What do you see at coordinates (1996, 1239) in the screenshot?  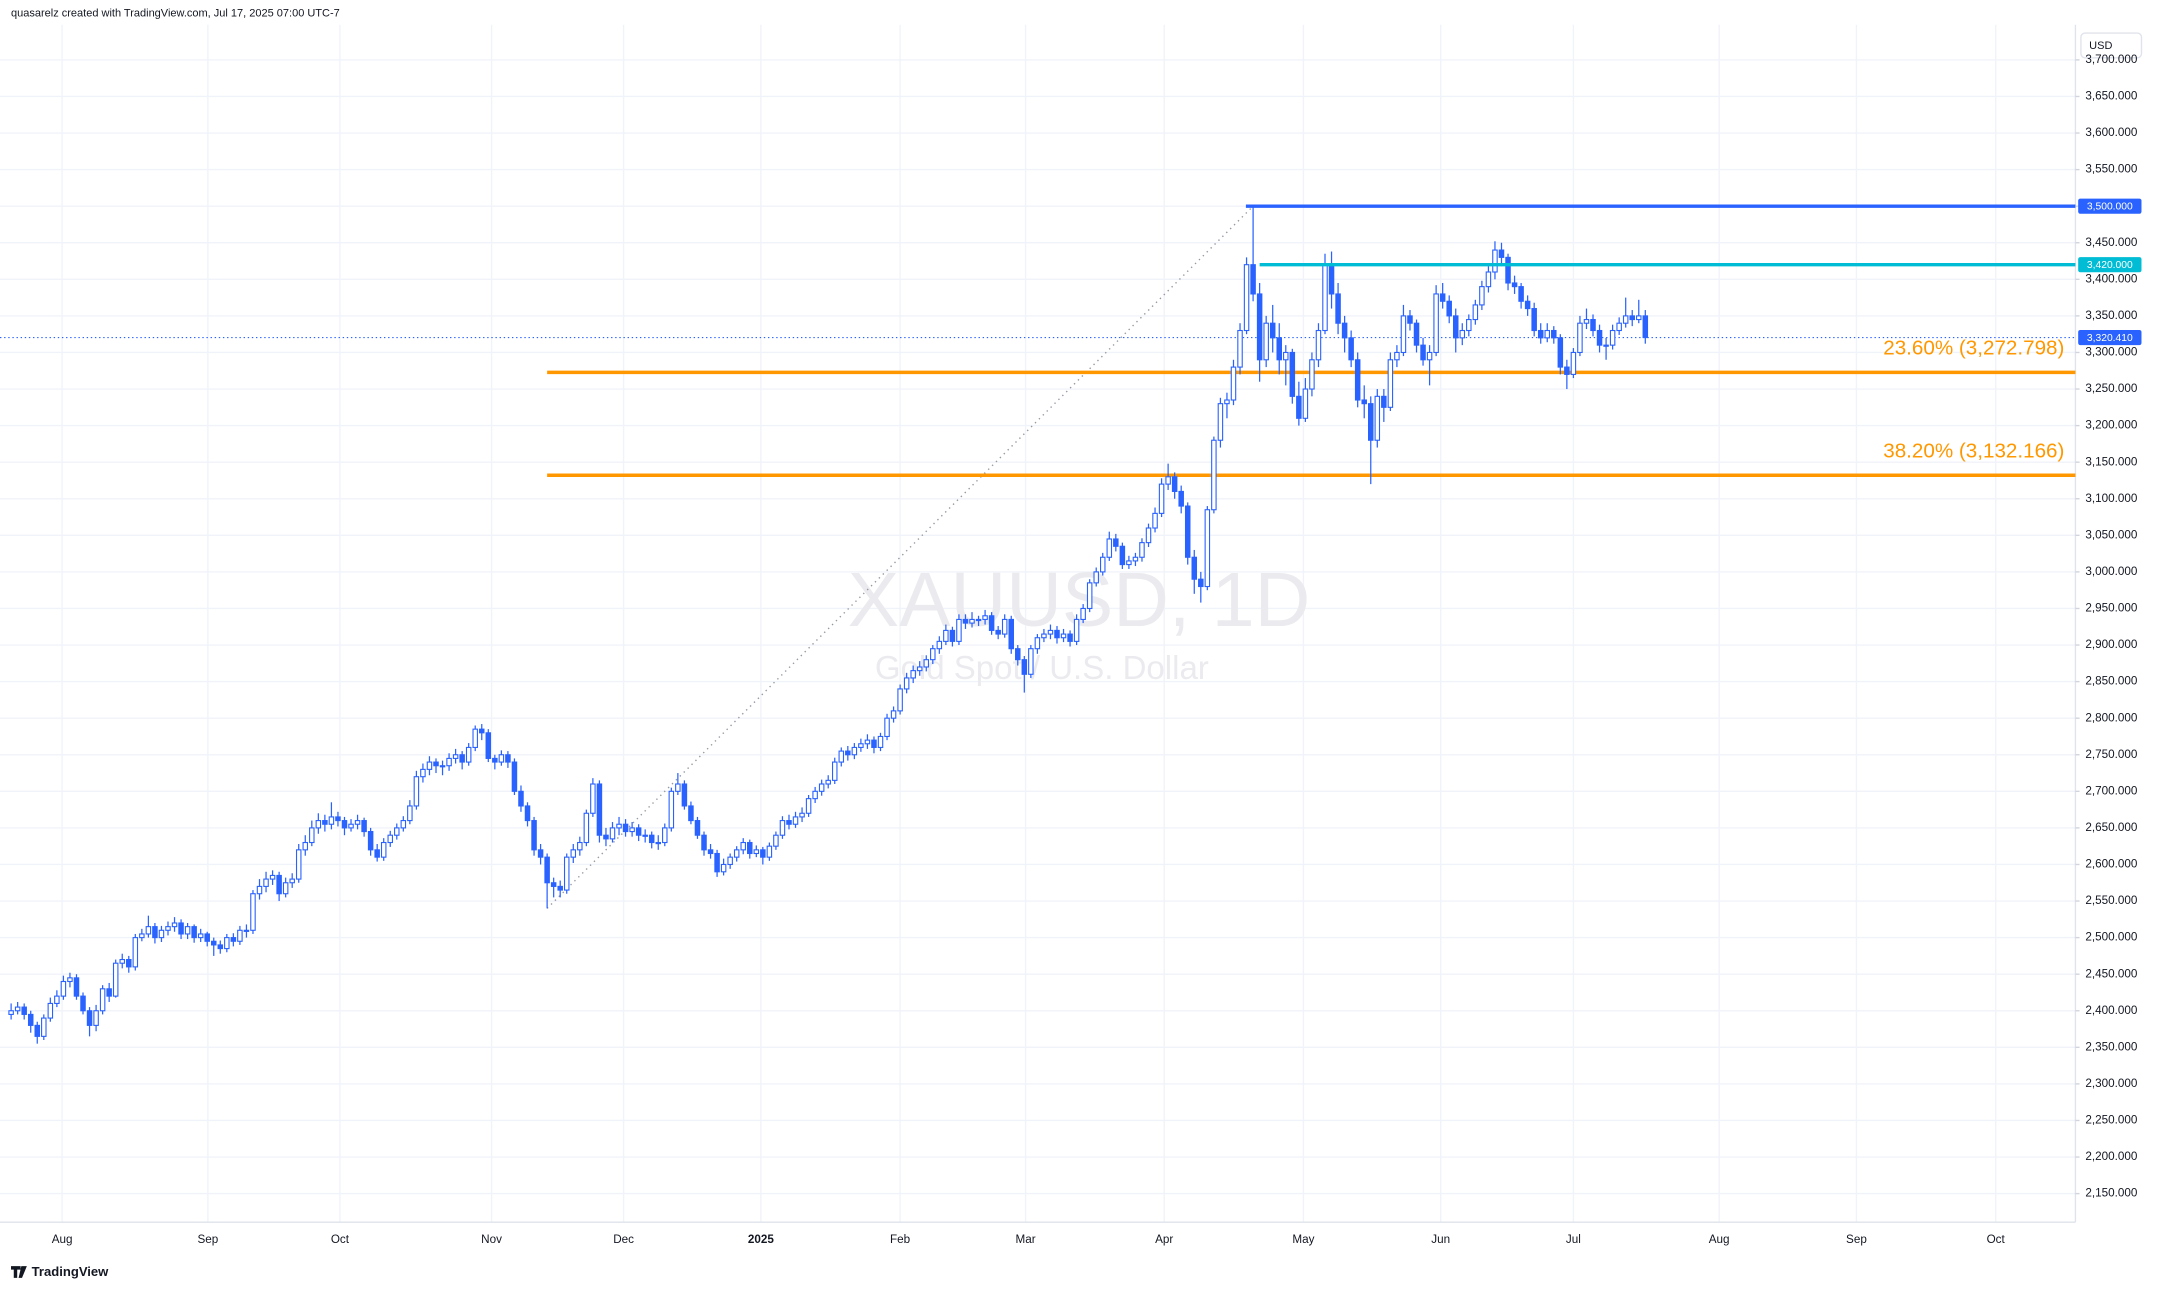 I see `x-tick-label: Oct` at bounding box center [1996, 1239].